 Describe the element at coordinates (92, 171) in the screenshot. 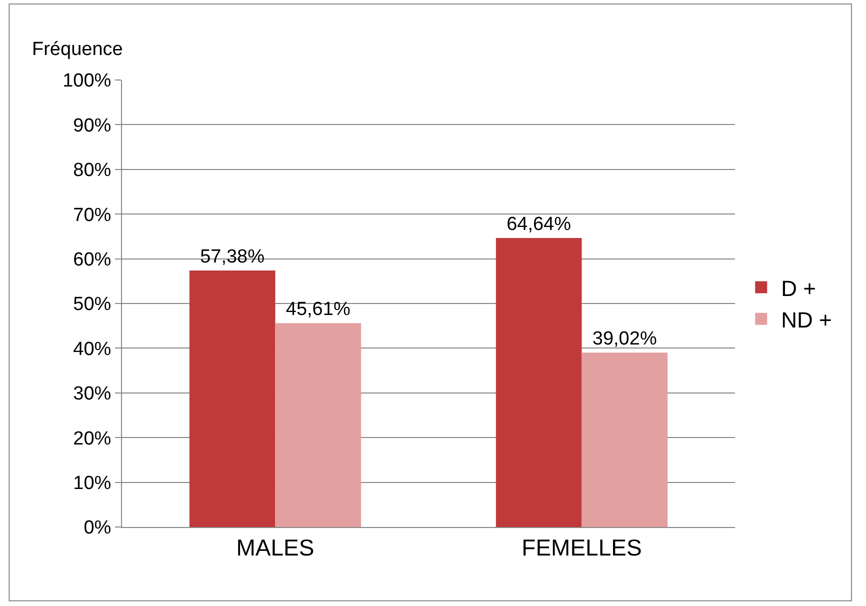

I see `y-tick-label: 80%` at that location.